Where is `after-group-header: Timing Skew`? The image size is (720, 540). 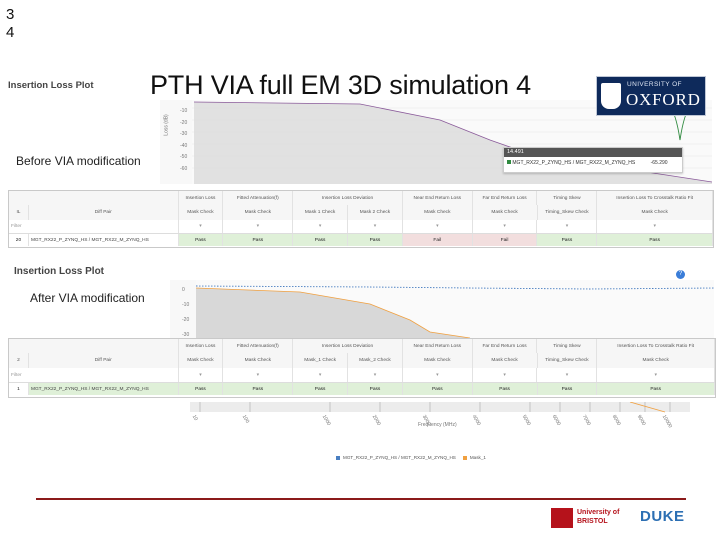
after-group-header: Timing Skew is located at coordinates (567, 346).